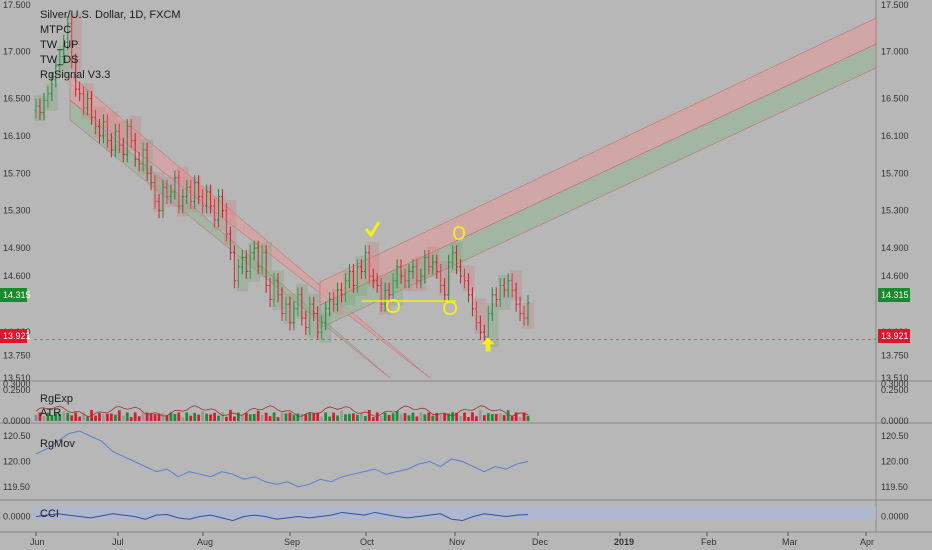 The width and height of the screenshot is (932, 550). I want to click on y-tick-label-left: 17.500, so click(17, 5).